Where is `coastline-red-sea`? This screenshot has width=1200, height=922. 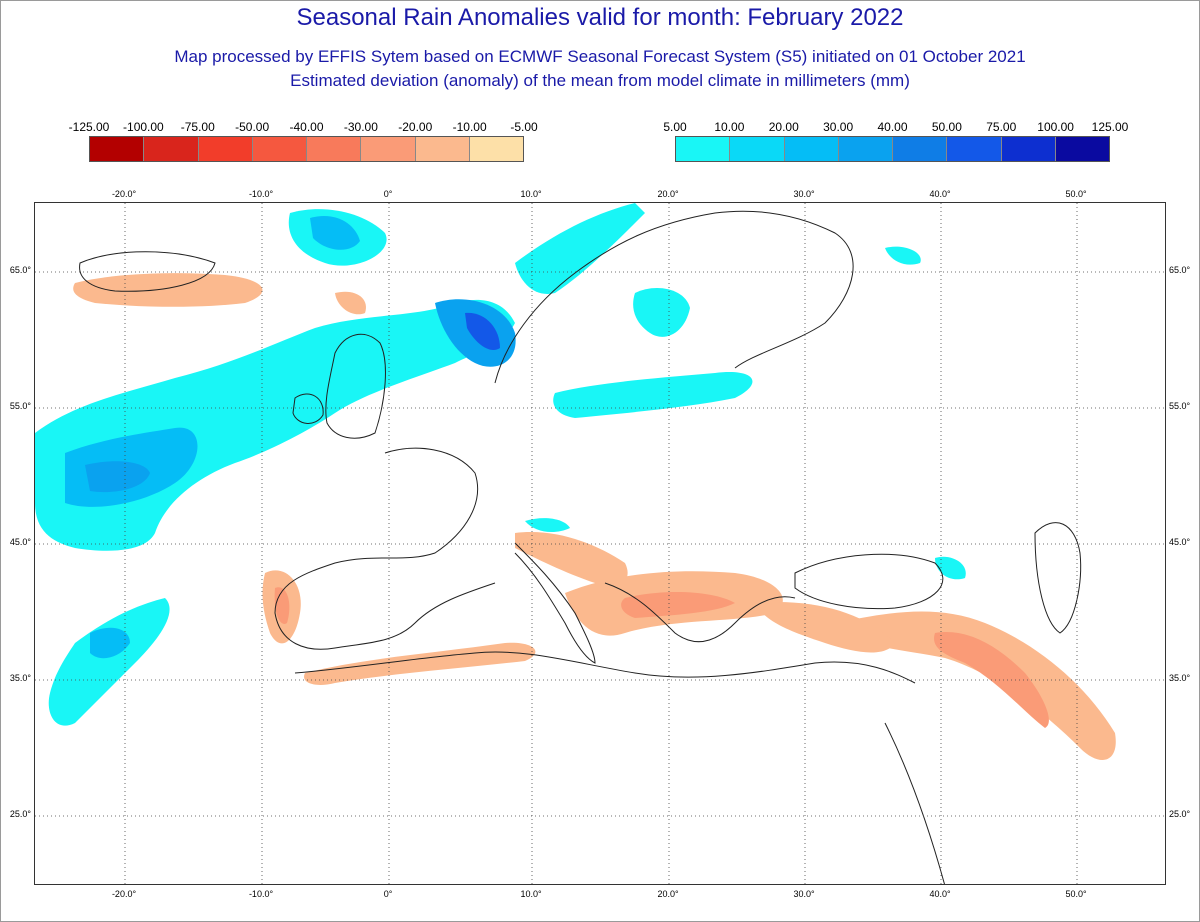 coastline-red-sea is located at coordinates (914, 803).